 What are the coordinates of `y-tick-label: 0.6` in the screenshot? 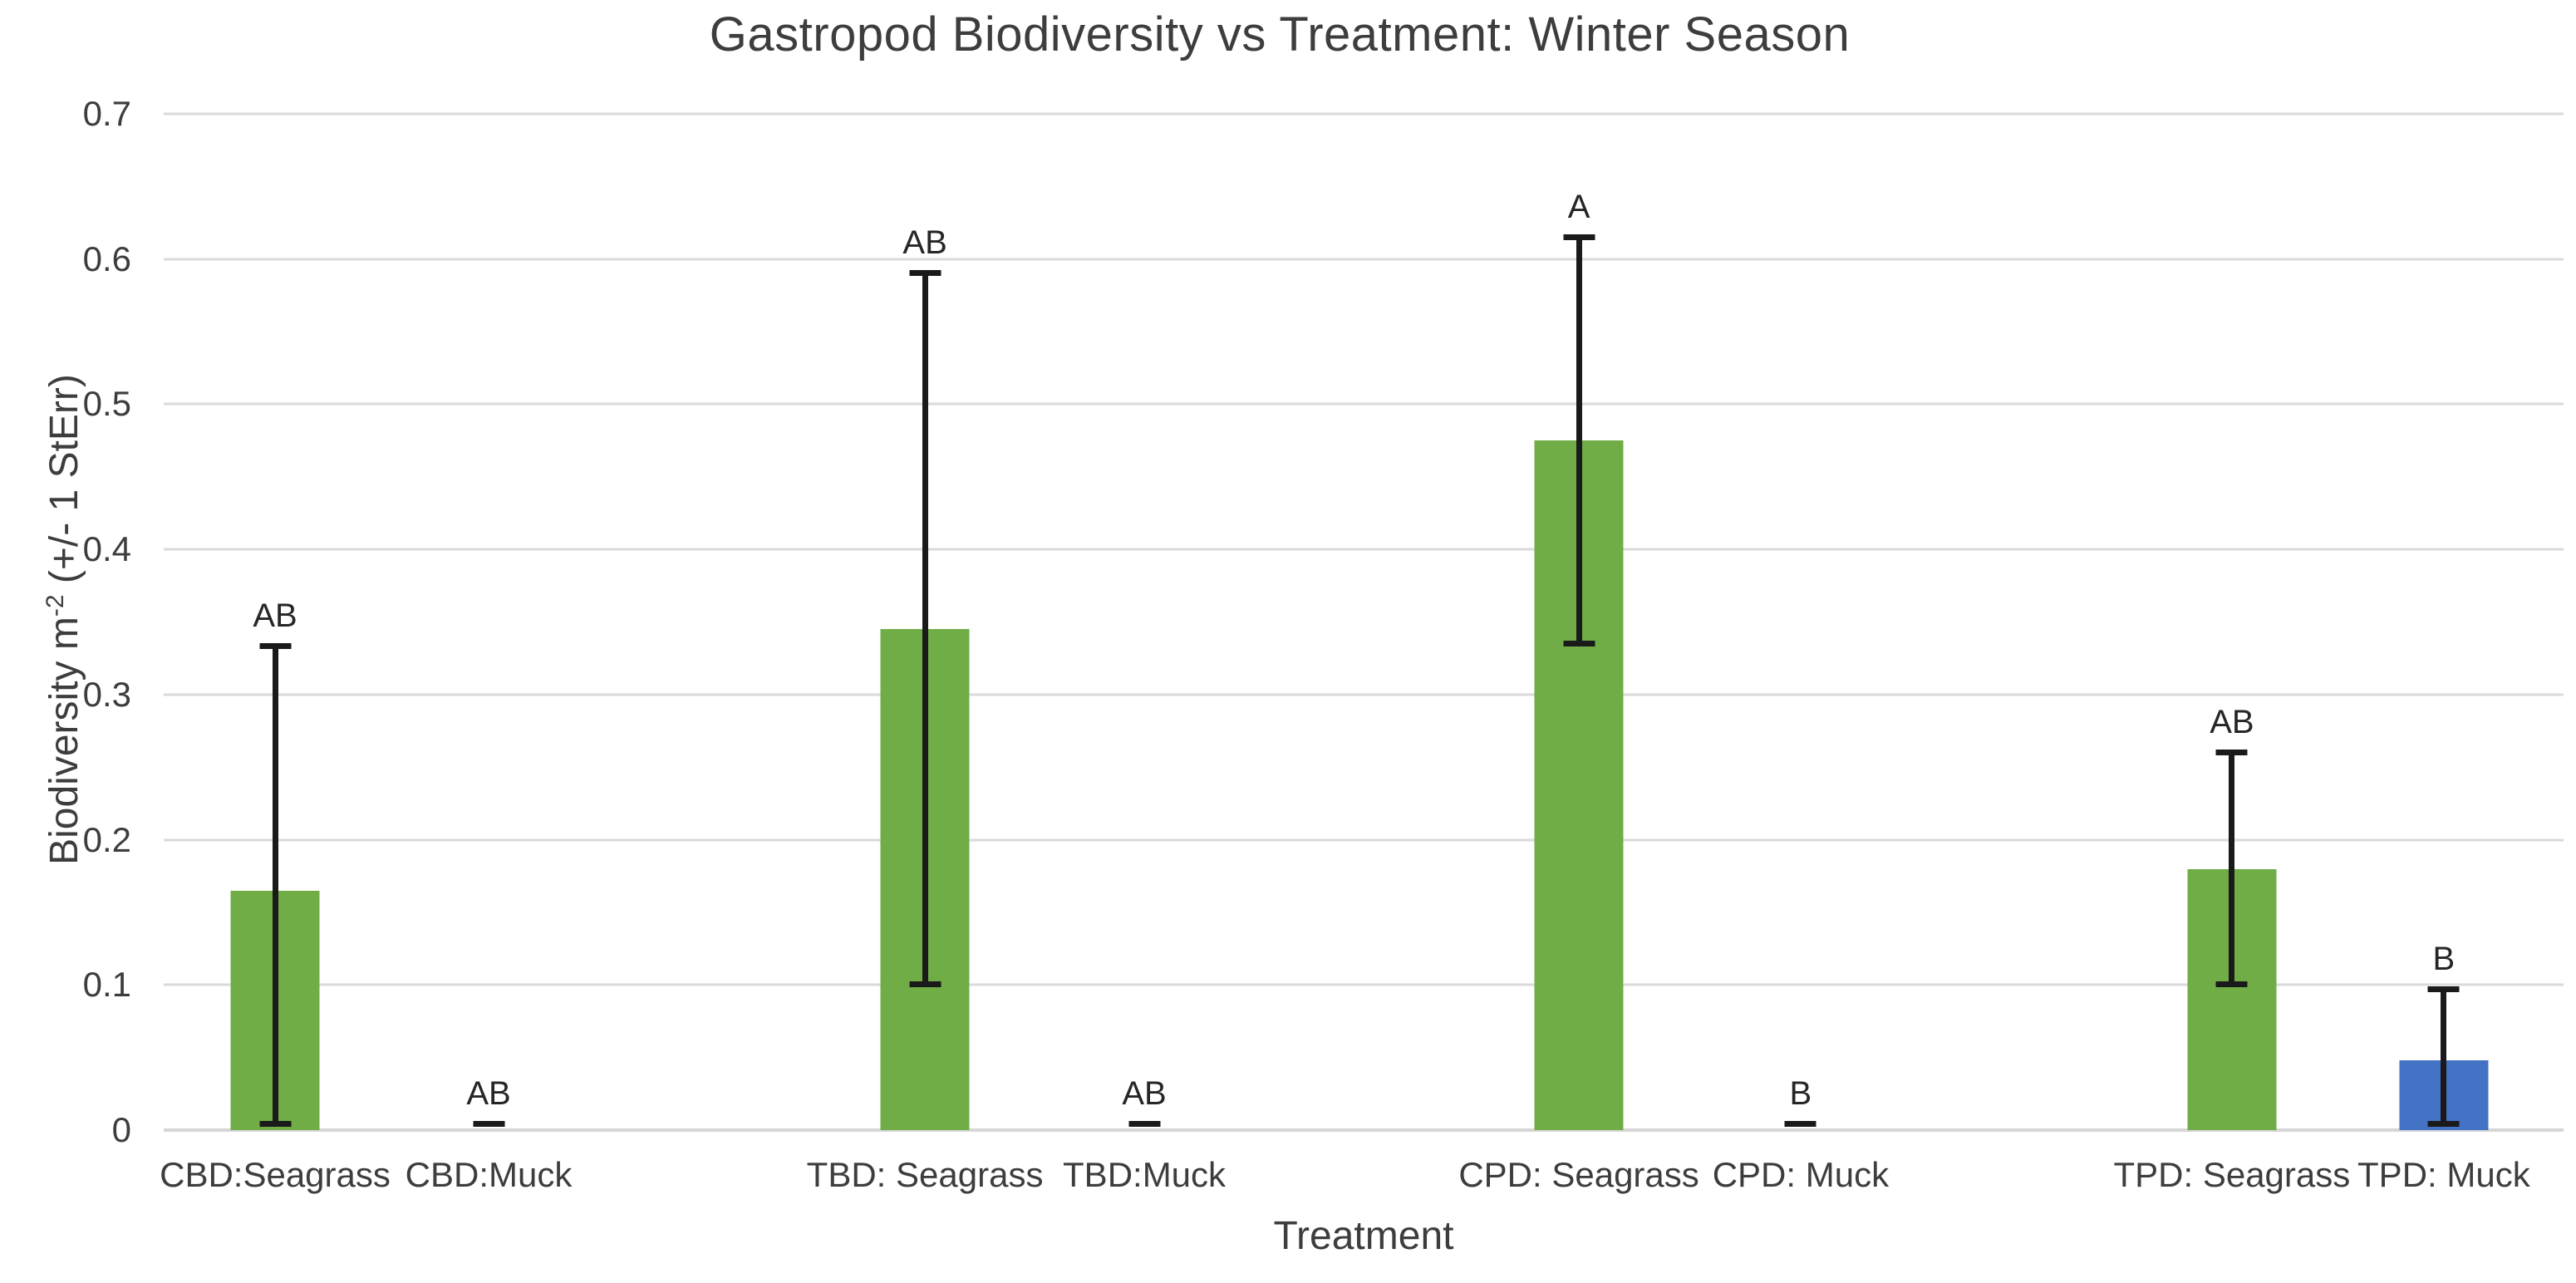 It's located at (106, 258).